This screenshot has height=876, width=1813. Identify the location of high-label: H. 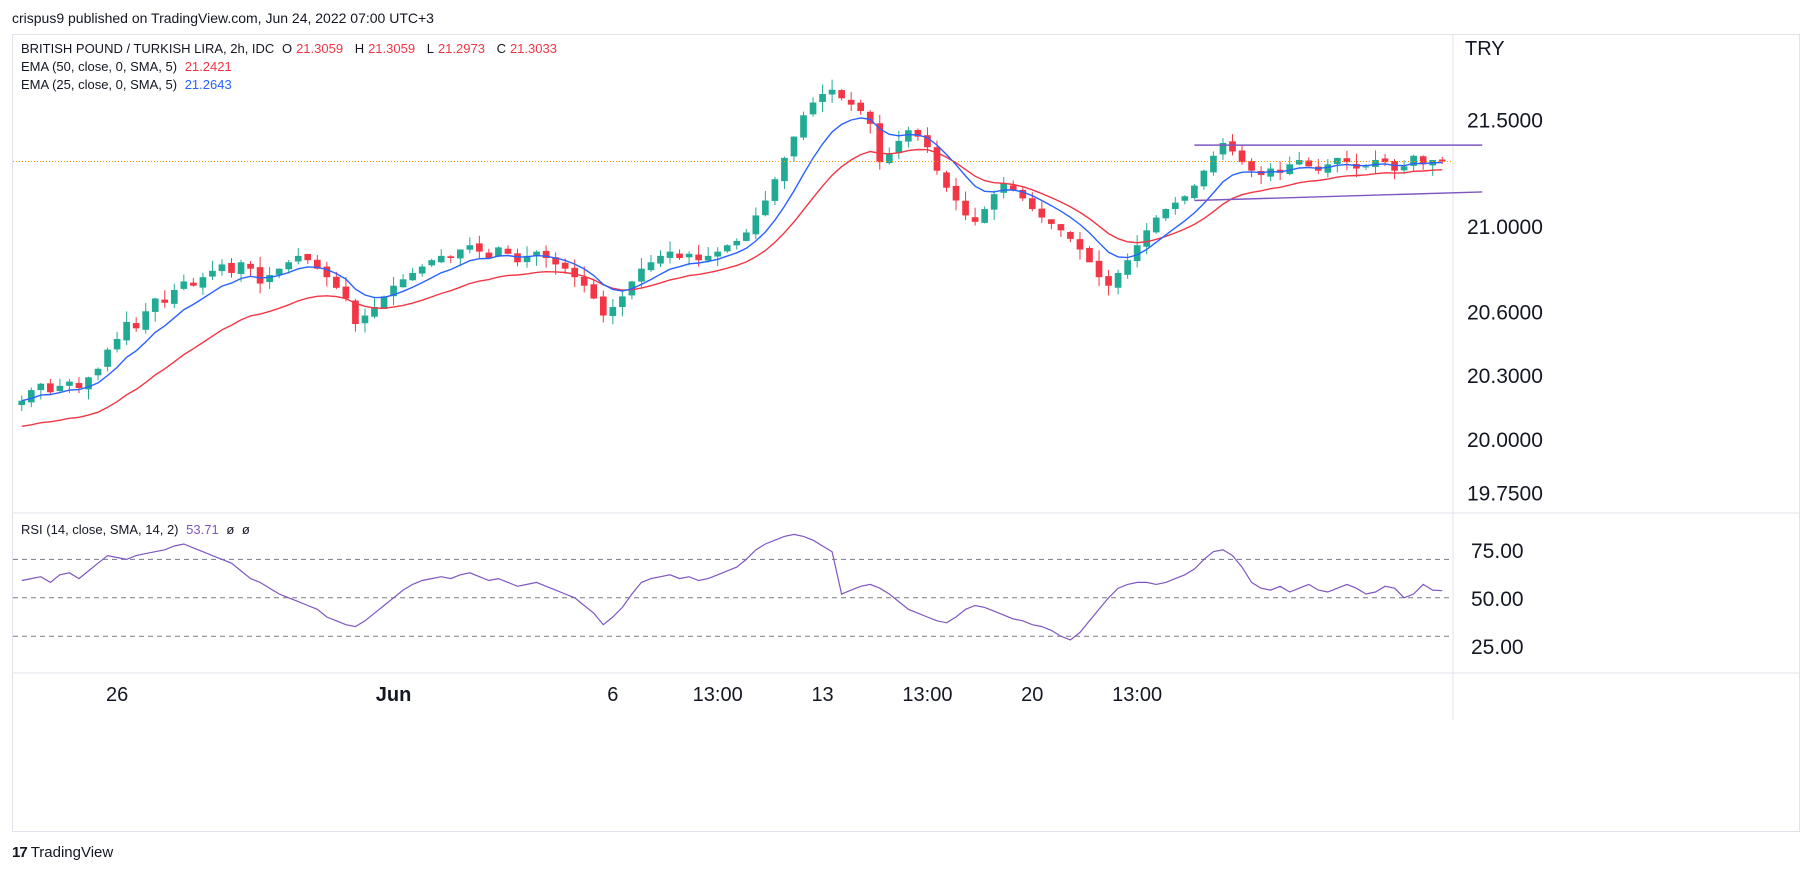
(359, 48).